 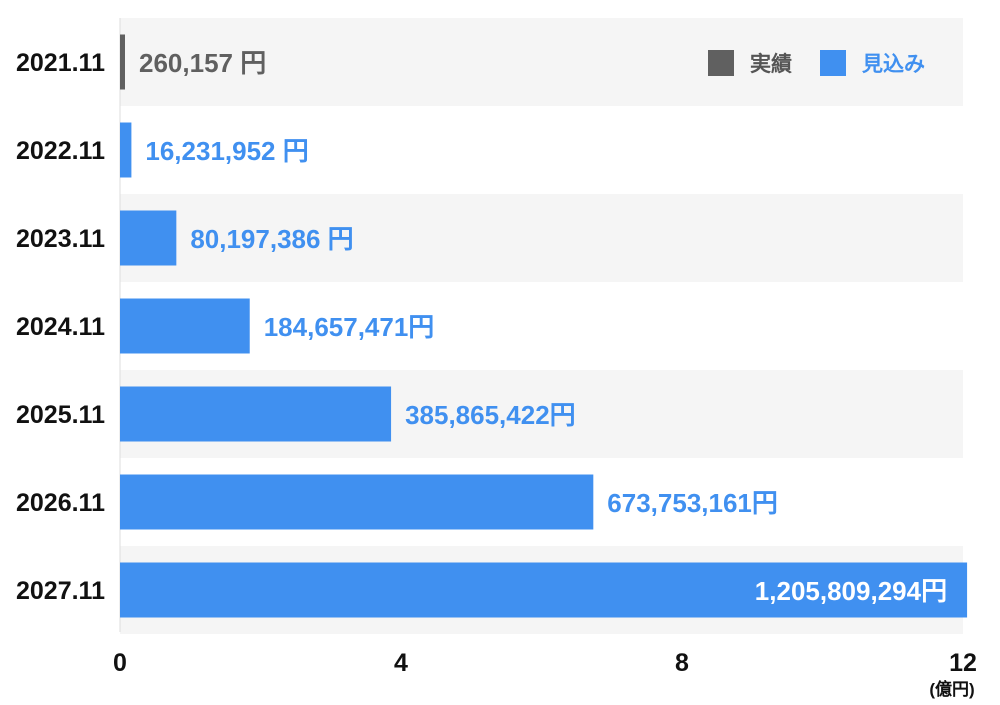 What do you see at coordinates (226, 151) in the screenshot?
I see `value-label: 16,231,952 円` at bounding box center [226, 151].